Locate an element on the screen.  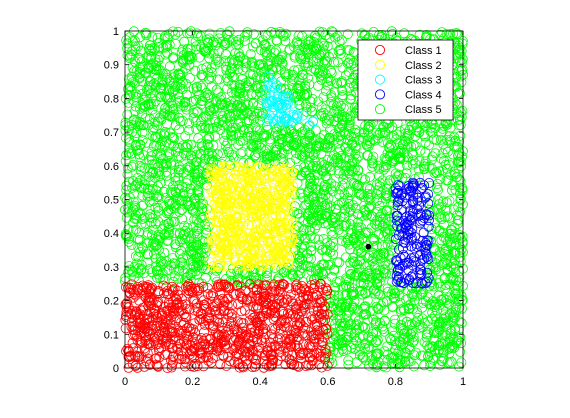
legend-label-class-4: Class 4 is located at coordinates (423, 95).